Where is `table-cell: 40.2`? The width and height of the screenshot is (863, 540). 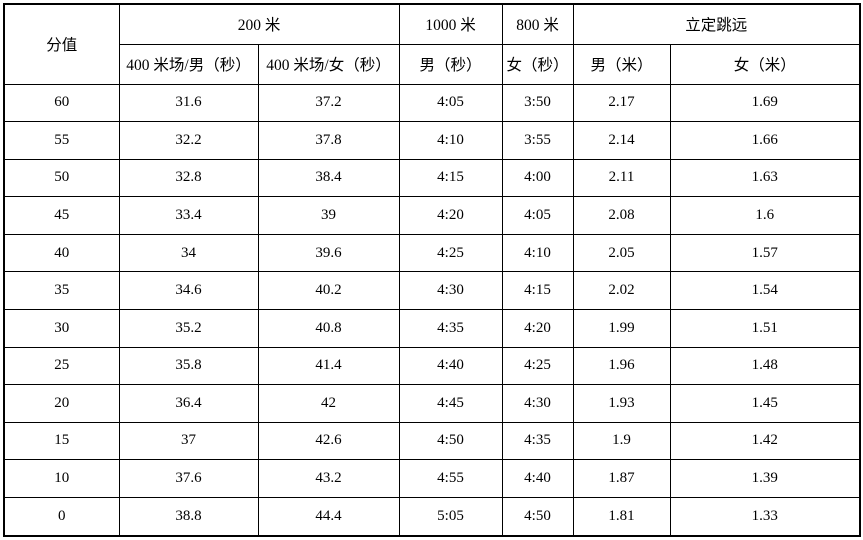 table-cell: 40.2 is located at coordinates (328, 290).